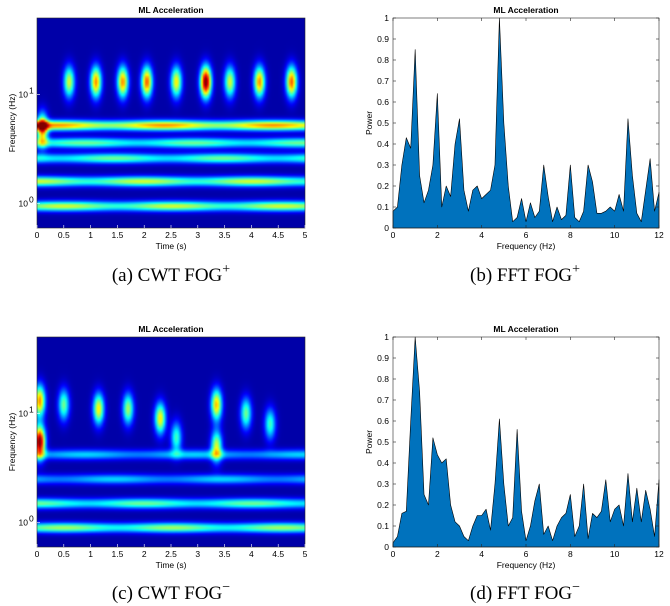 Image resolution: width=670 pixels, height=606 pixels. I want to click on cwt-scalogram-a, so click(171, 123).